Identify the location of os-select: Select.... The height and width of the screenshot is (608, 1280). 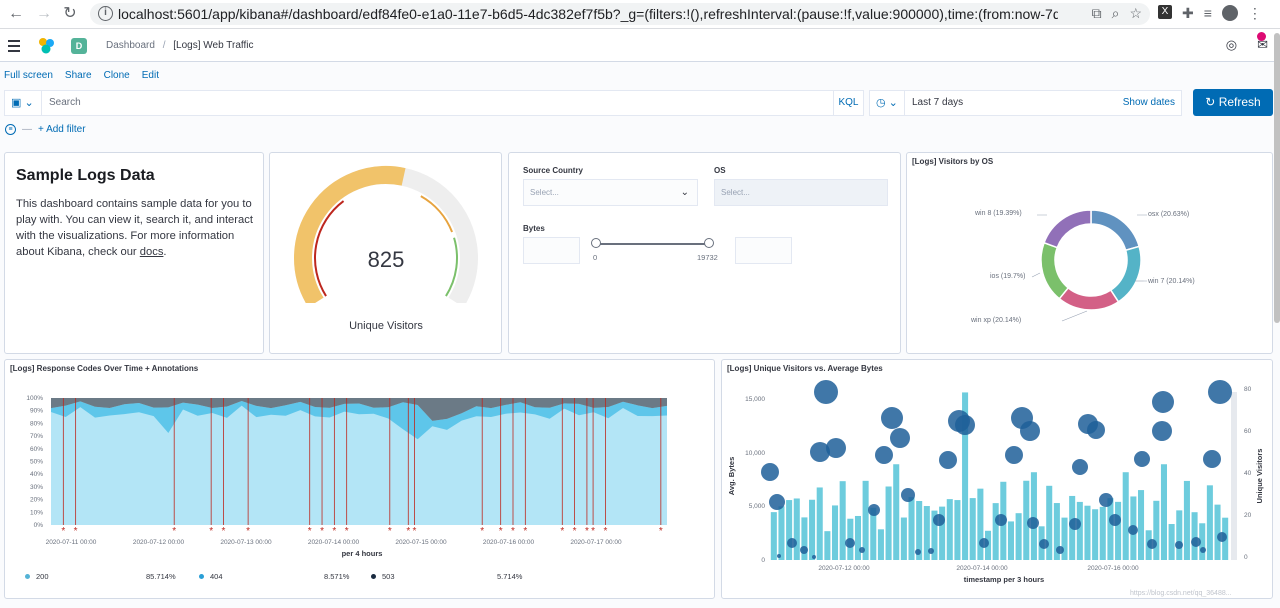
(801, 192).